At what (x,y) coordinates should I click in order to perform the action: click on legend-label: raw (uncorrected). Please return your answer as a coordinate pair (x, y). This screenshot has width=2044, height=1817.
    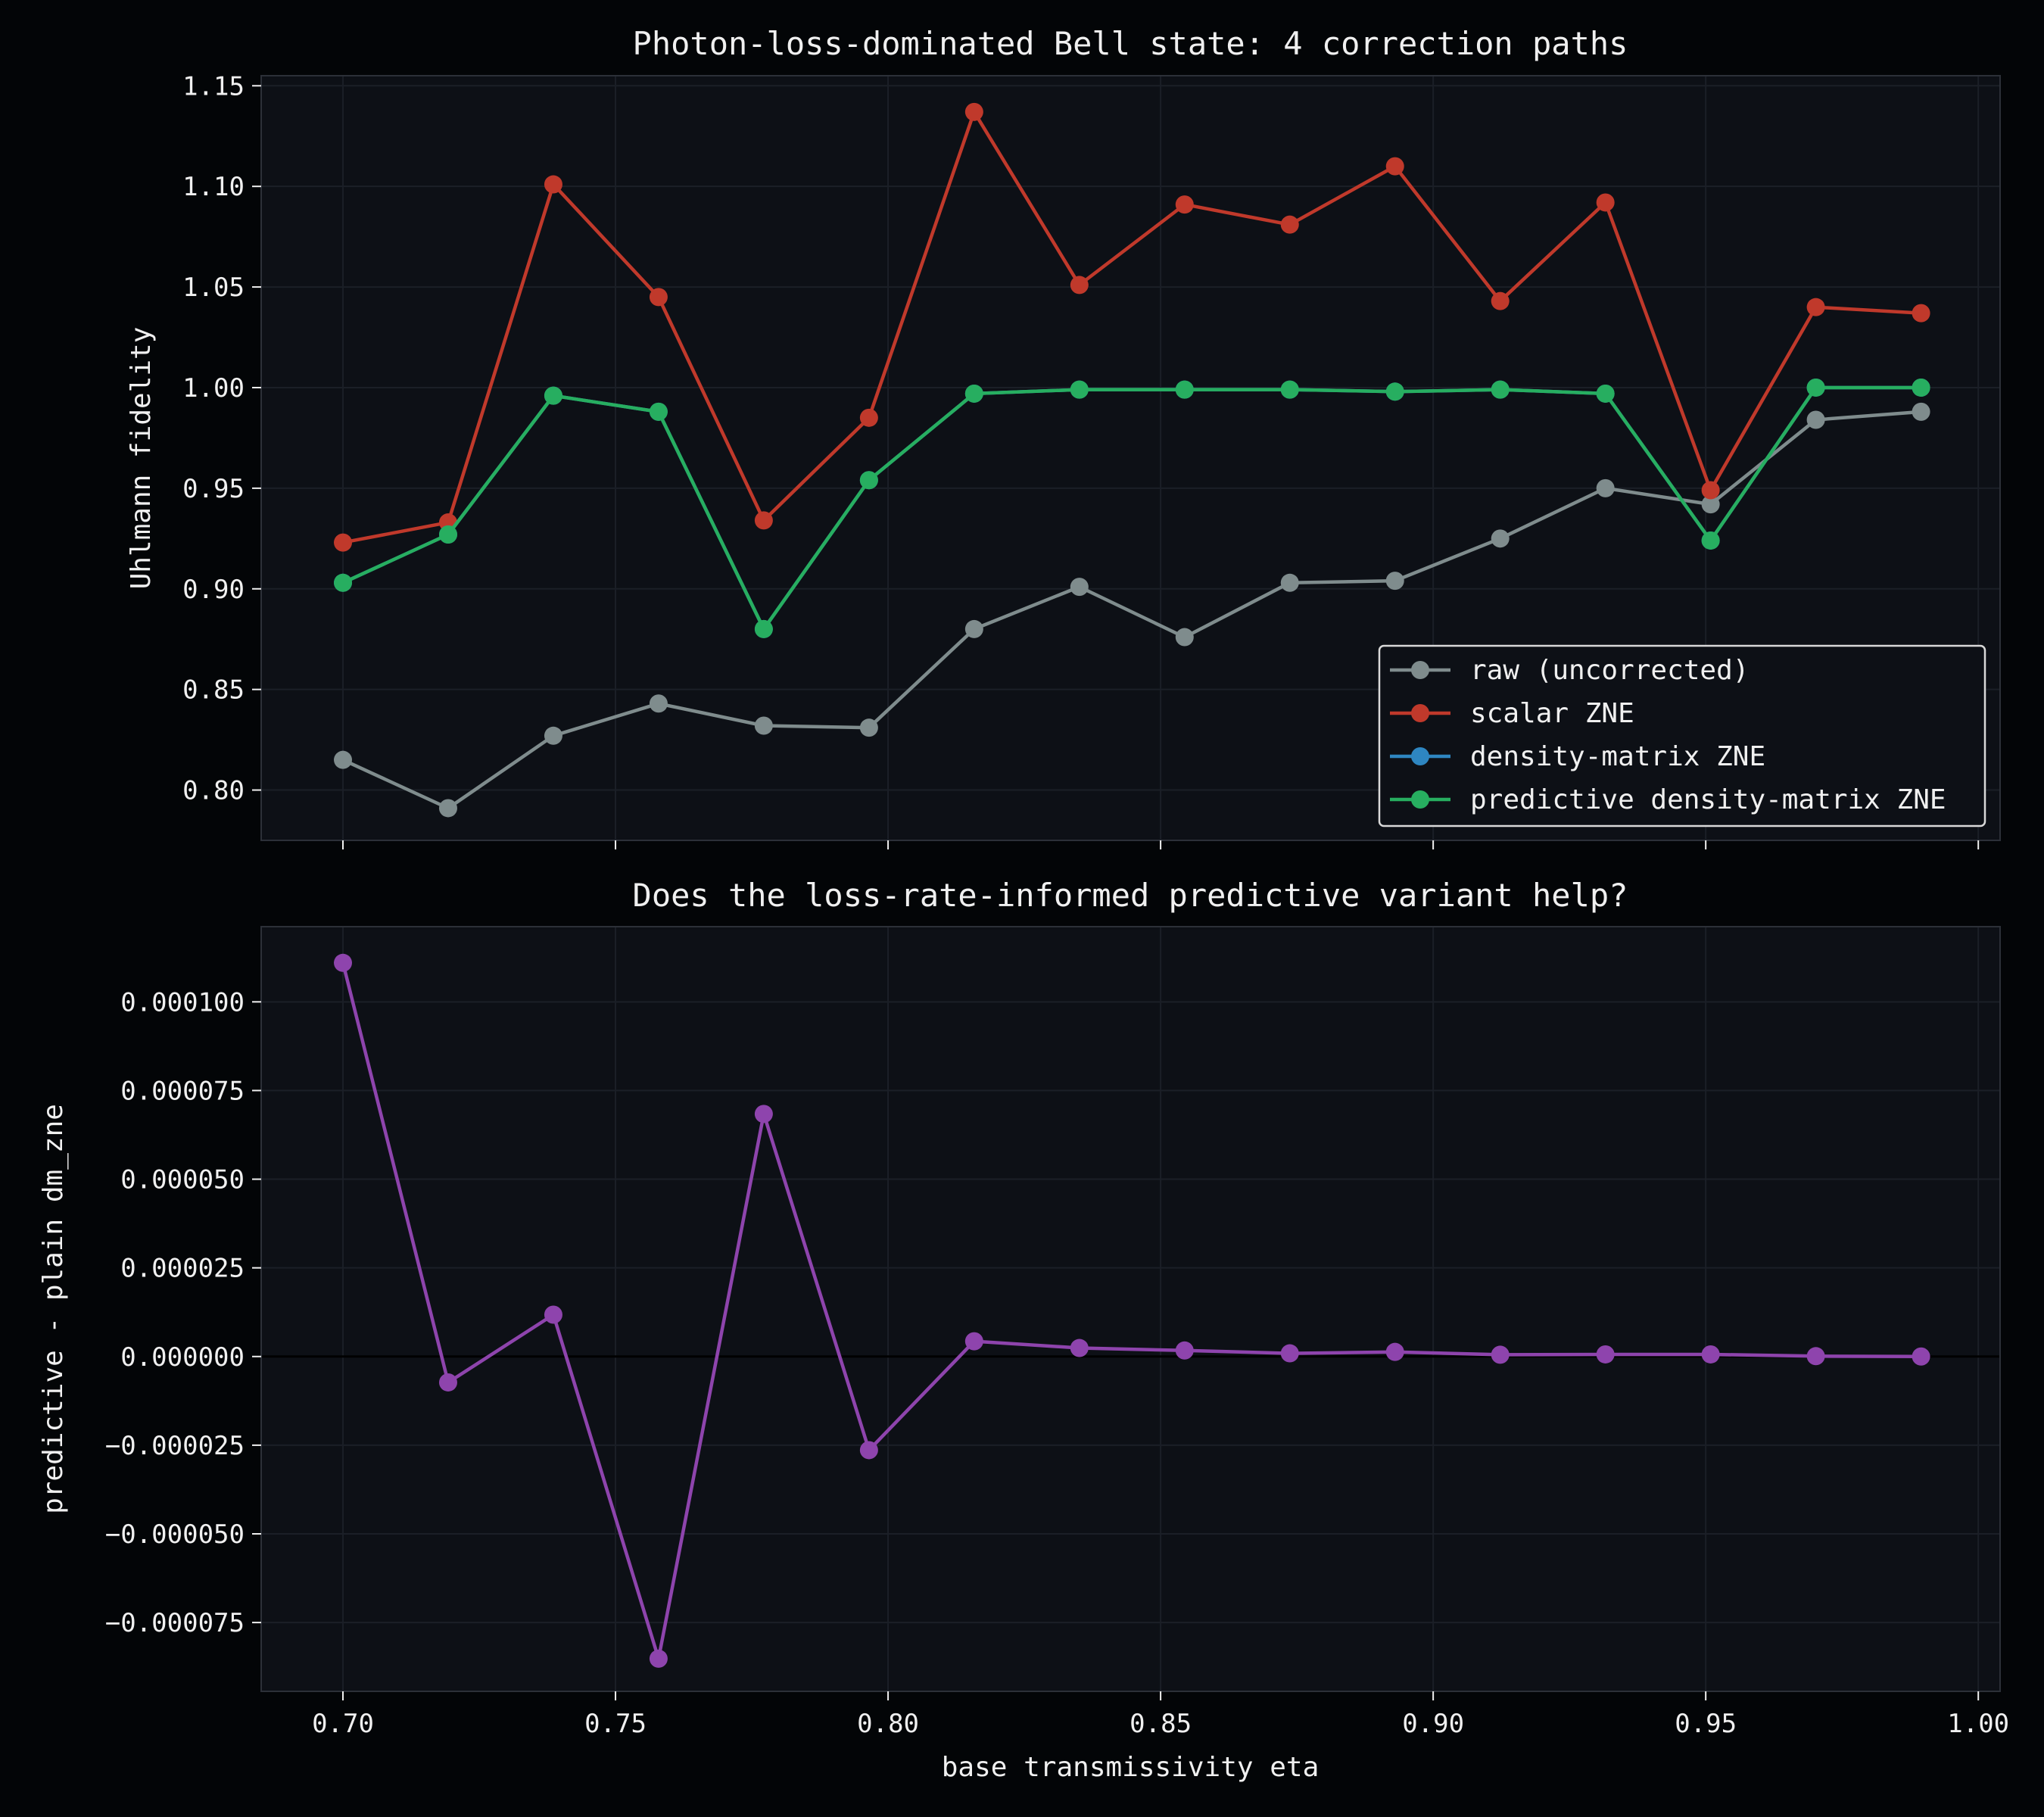
    Looking at the image, I should click on (1610, 670).